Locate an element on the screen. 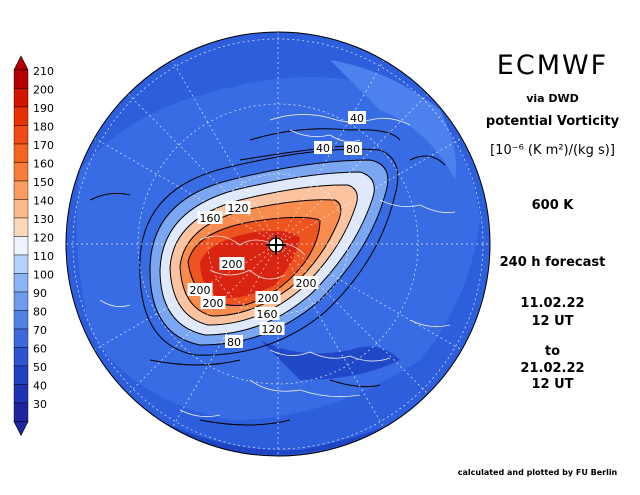 This screenshot has height=495, width=640. colorbar-tick-label: 70 is located at coordinates (40, 330).